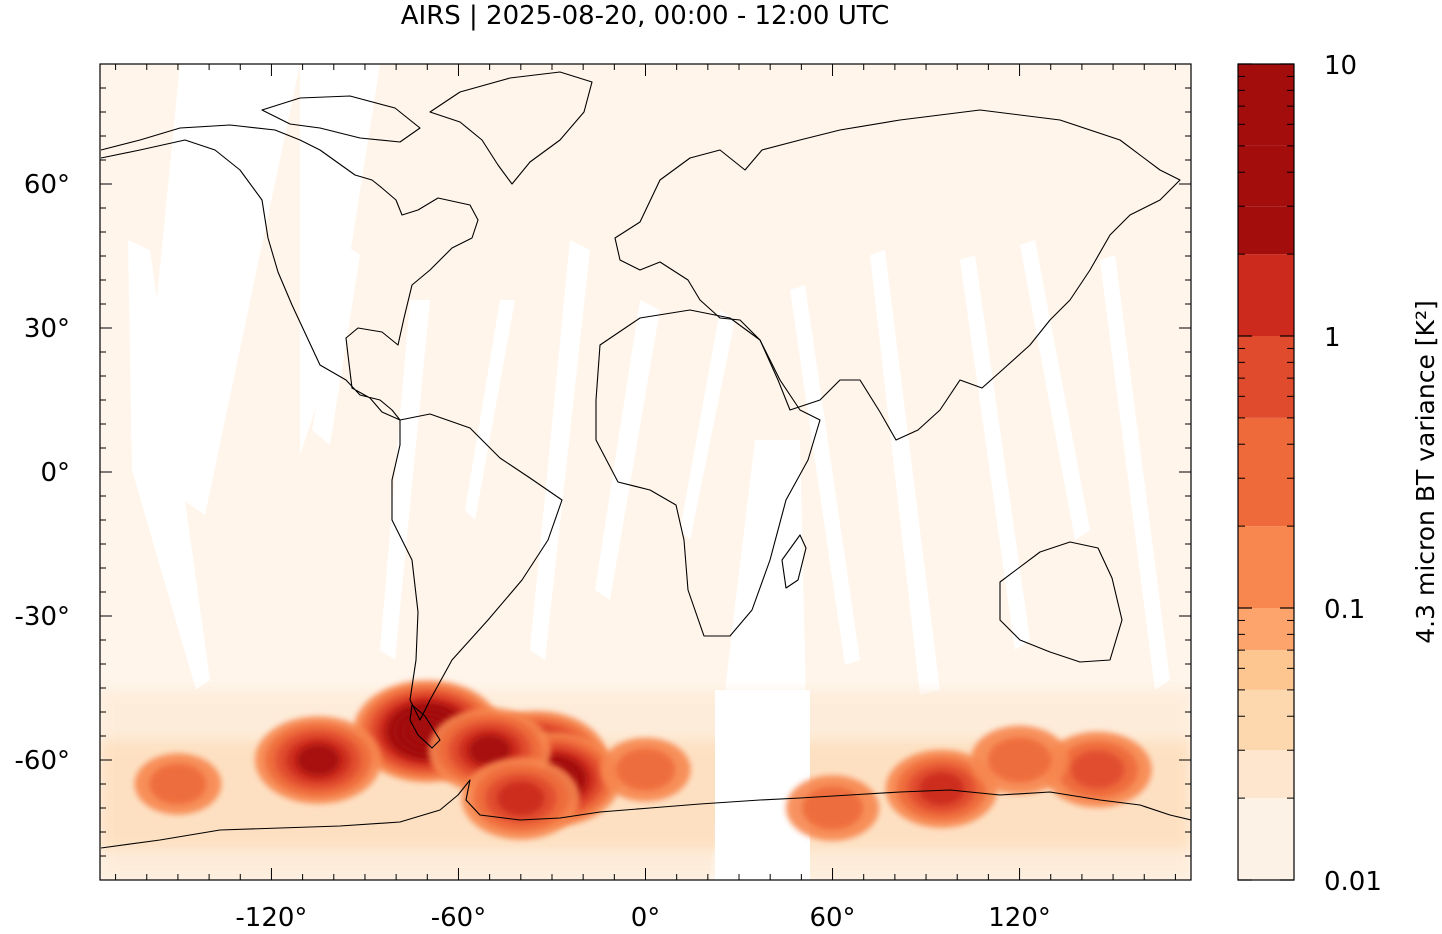 The width and height of the screenshot is (1442, 934). What do you see at coordinates (1310, 474) in the screenshot?
I see `colorbar-ticks: 10 1 0.1 0.01` at bounding box center [1310, 474].